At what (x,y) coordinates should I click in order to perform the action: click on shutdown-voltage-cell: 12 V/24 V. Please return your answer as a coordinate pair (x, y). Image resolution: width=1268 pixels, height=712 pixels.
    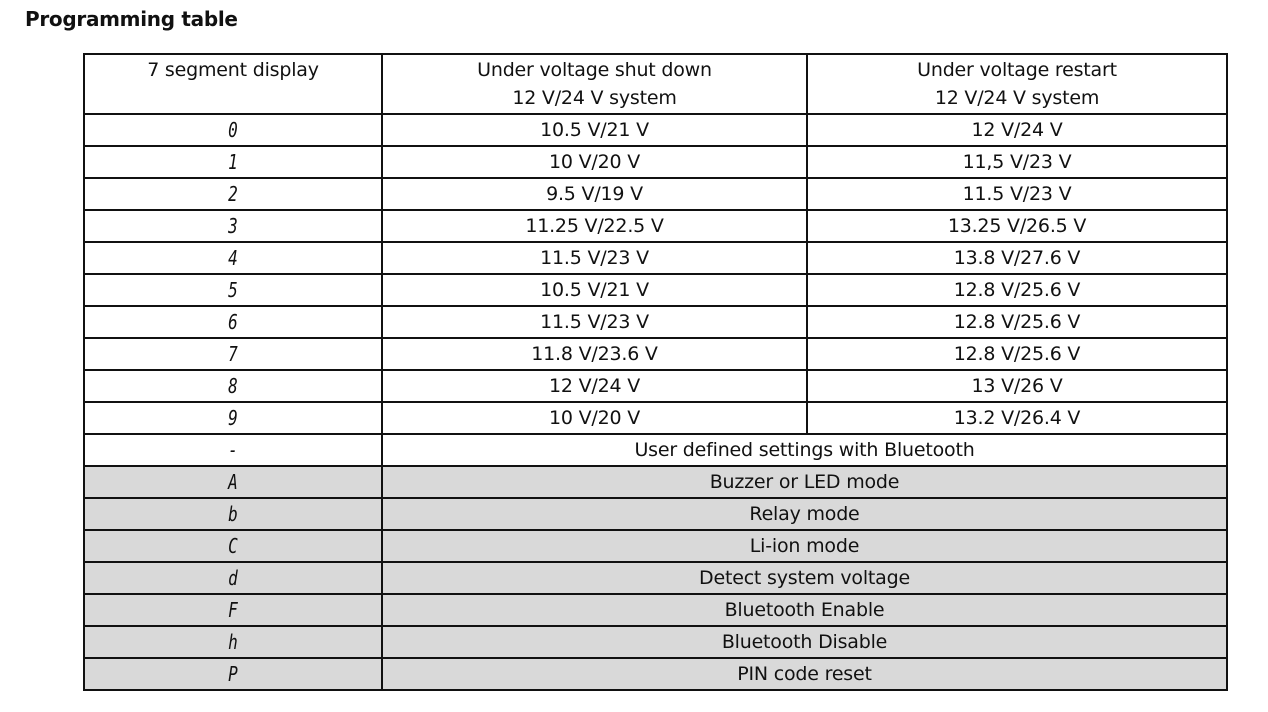
    Looking at the image, I should click on (594, 386).